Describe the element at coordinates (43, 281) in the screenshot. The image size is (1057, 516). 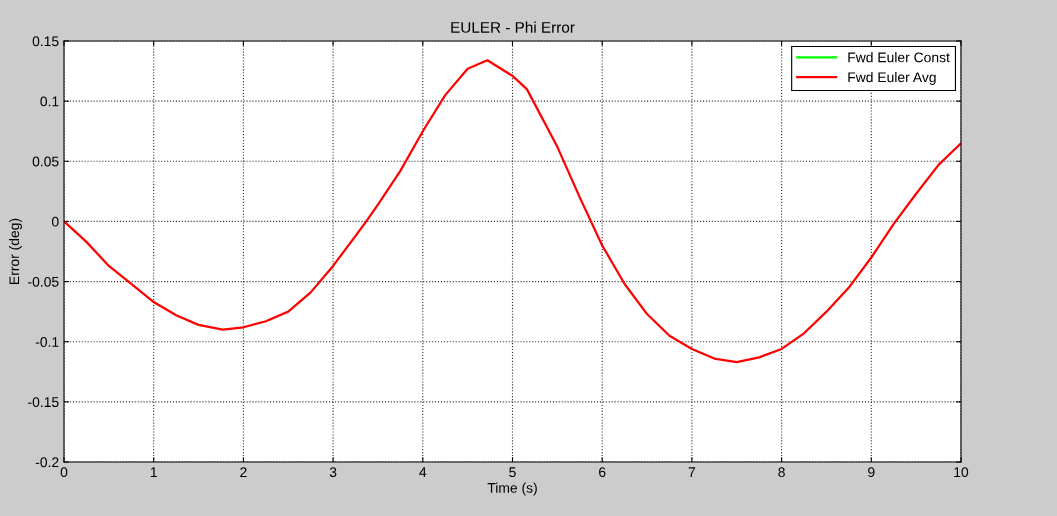
I see `y-tick-label: -0.05` at that location.